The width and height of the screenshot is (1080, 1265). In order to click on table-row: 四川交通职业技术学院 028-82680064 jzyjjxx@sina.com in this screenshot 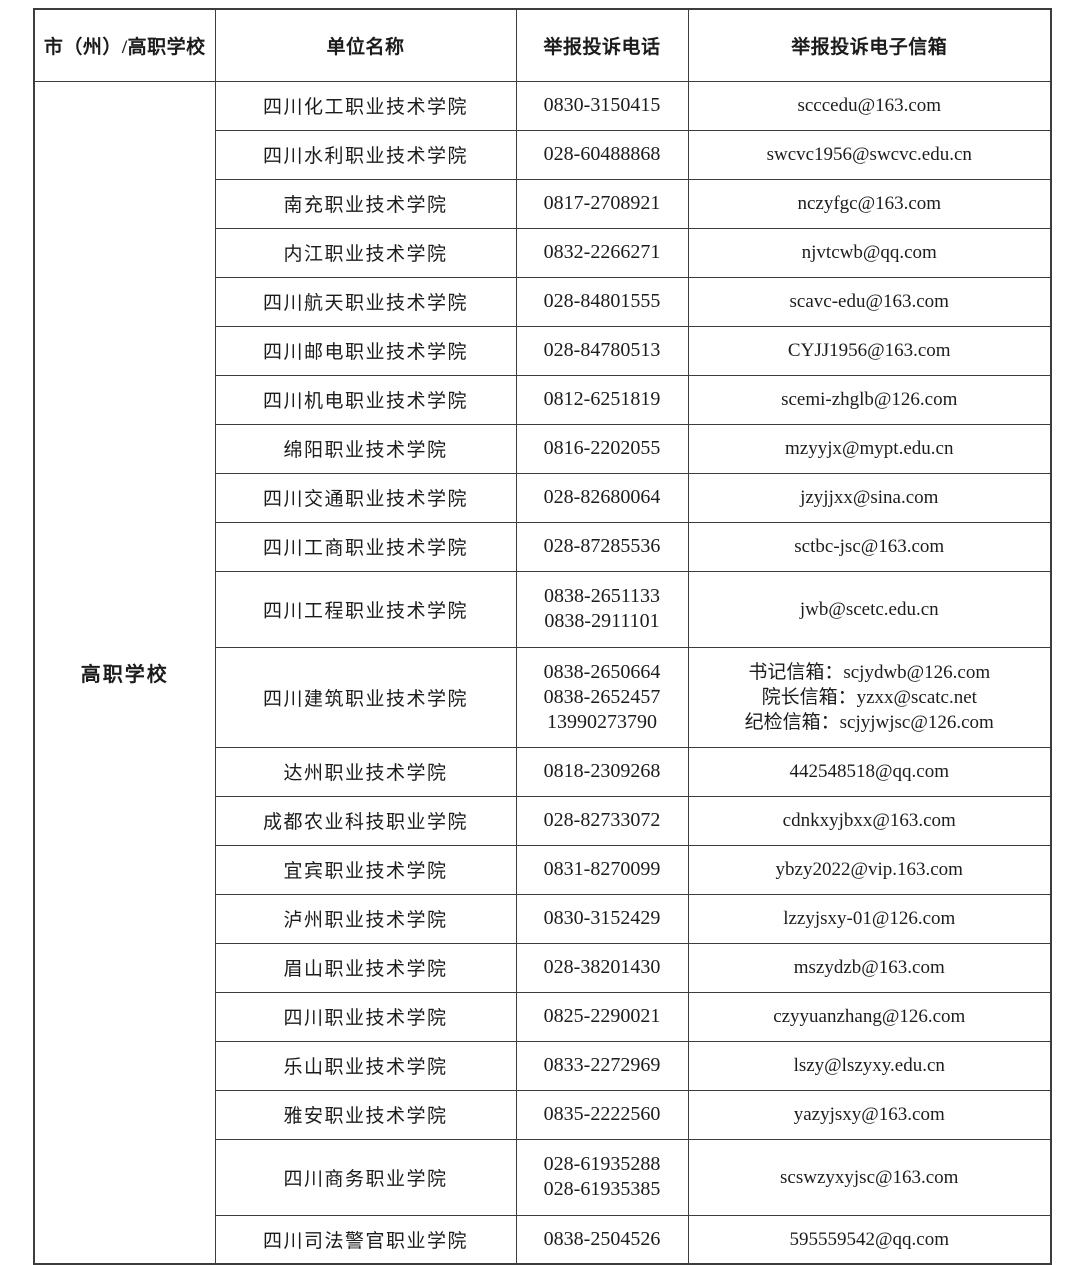, I will do `click(543, 497)`.